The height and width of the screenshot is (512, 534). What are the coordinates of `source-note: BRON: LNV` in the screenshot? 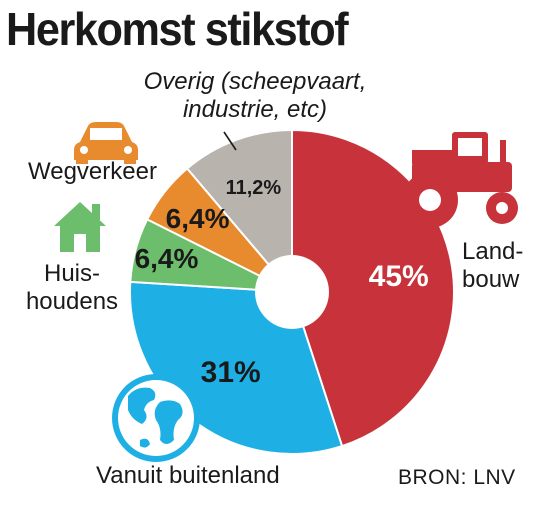 It's located at (457, 477).